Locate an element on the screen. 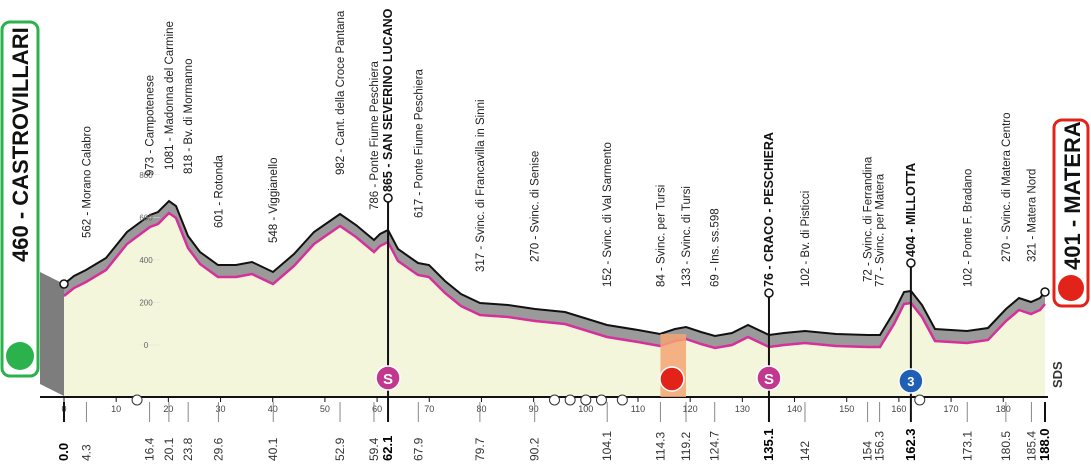 The image size is (1091, 468). km-tick-label: 10 is located at coordinates (116, 409).